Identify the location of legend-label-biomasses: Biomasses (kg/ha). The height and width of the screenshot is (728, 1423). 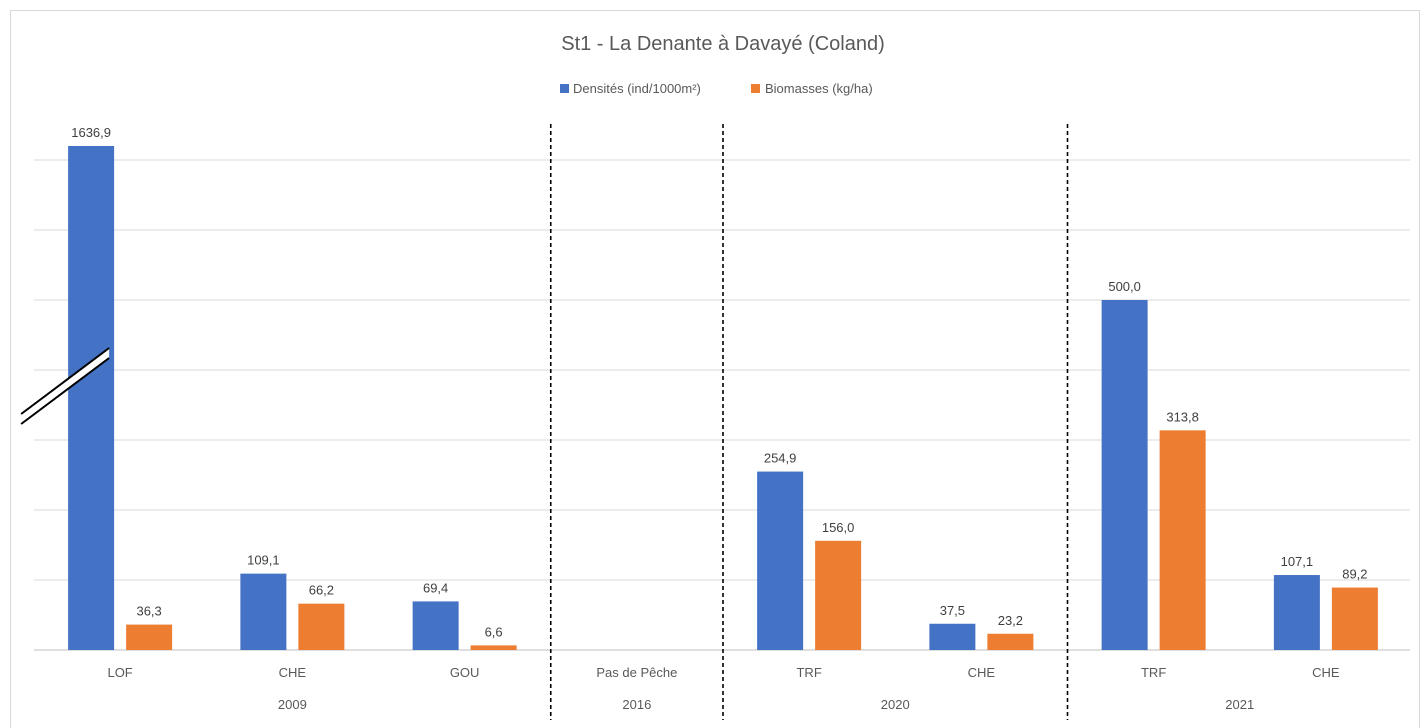
(819, 88).